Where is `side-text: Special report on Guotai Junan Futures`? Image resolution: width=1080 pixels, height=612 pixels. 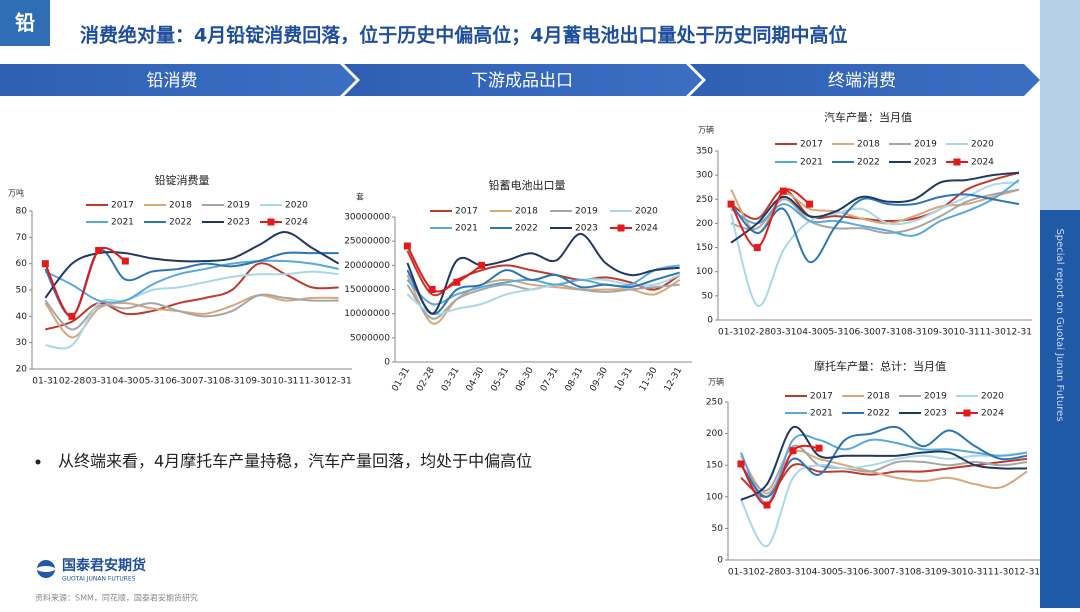
side-text: Special report on Guotai Junan Futures is located at coordinates (1059, 324).